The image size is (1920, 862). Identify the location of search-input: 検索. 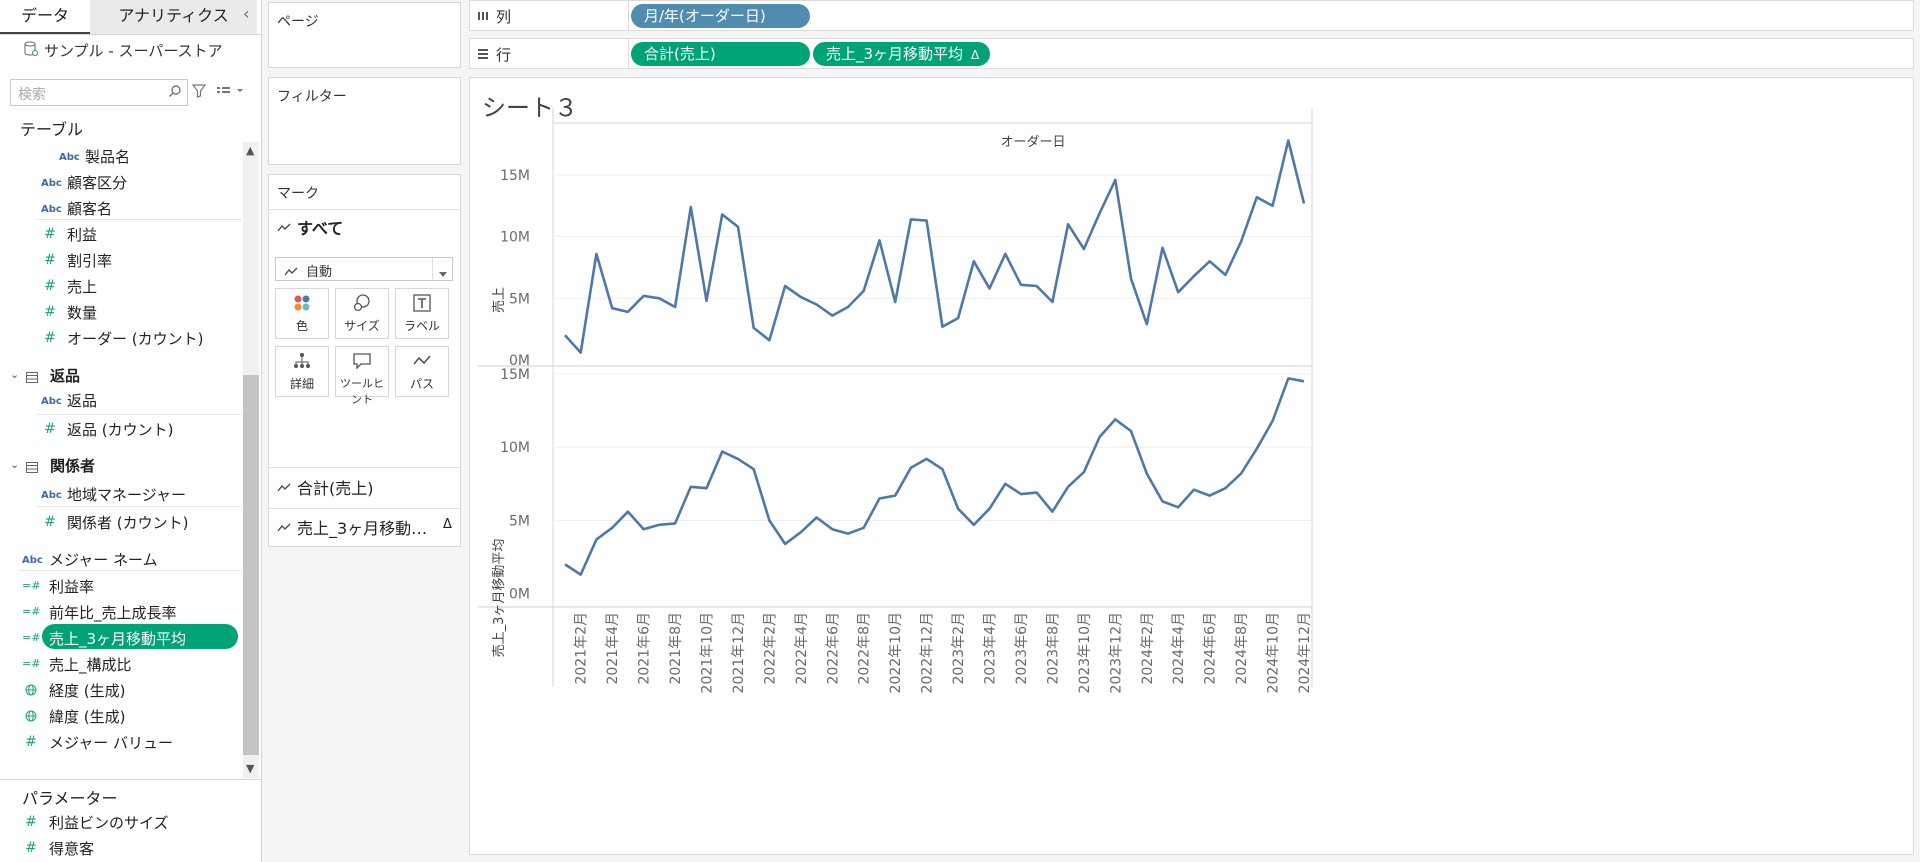
(99, 92).